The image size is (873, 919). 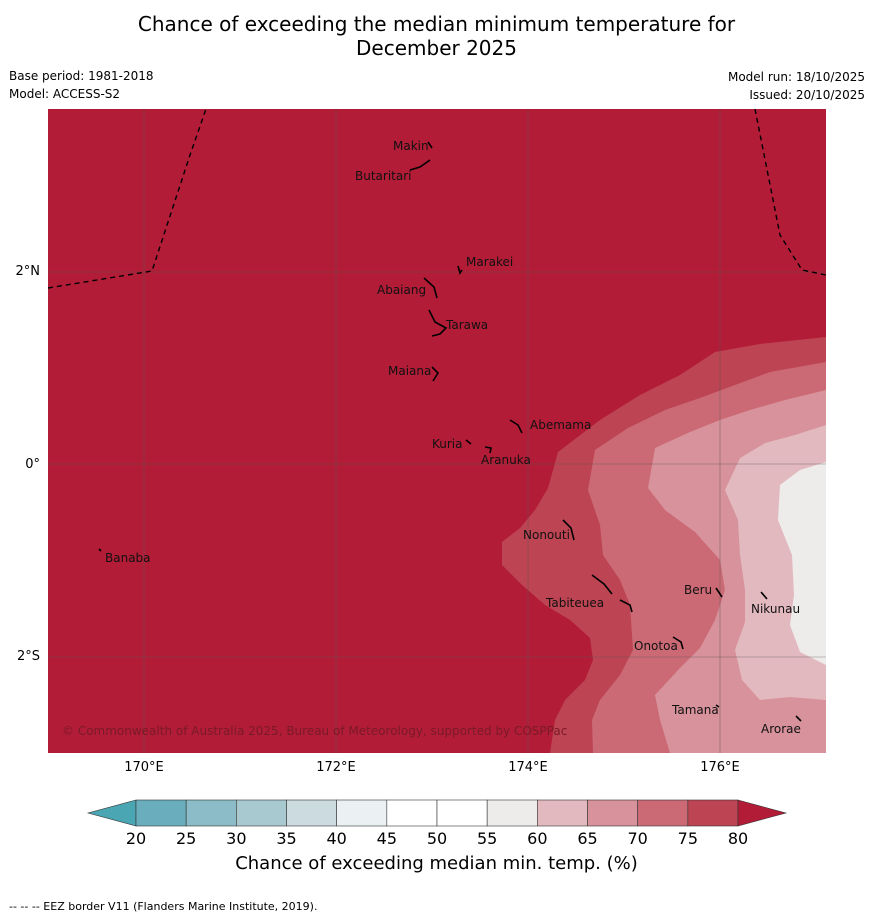 I want to click on island-label-onotoa: Onotoa, so click(x=656, y=646).